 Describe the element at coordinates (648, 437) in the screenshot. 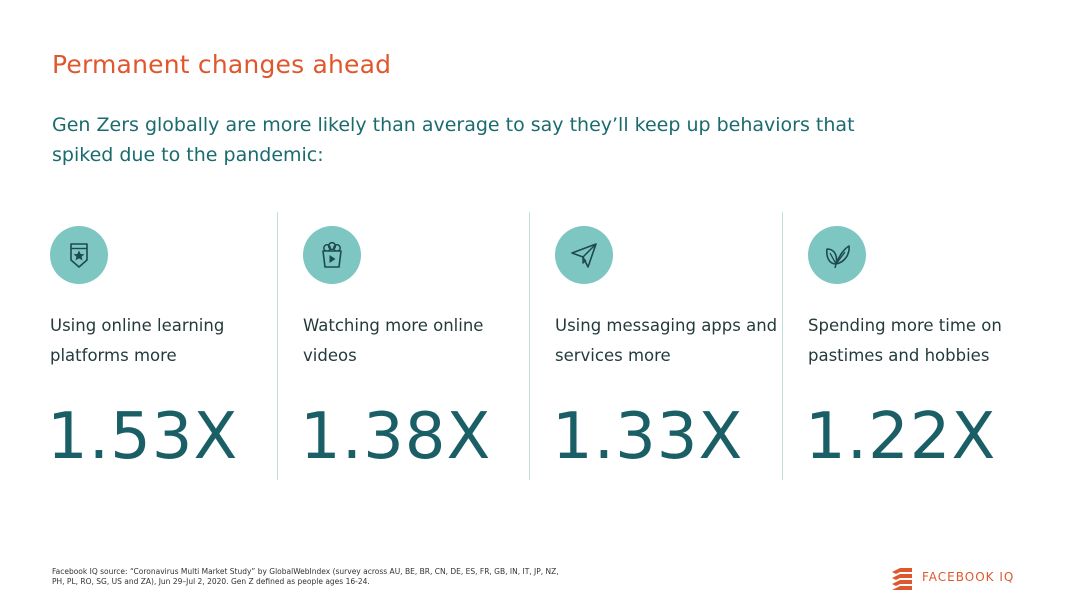

I see `stat-value: 1.33X` at that location.